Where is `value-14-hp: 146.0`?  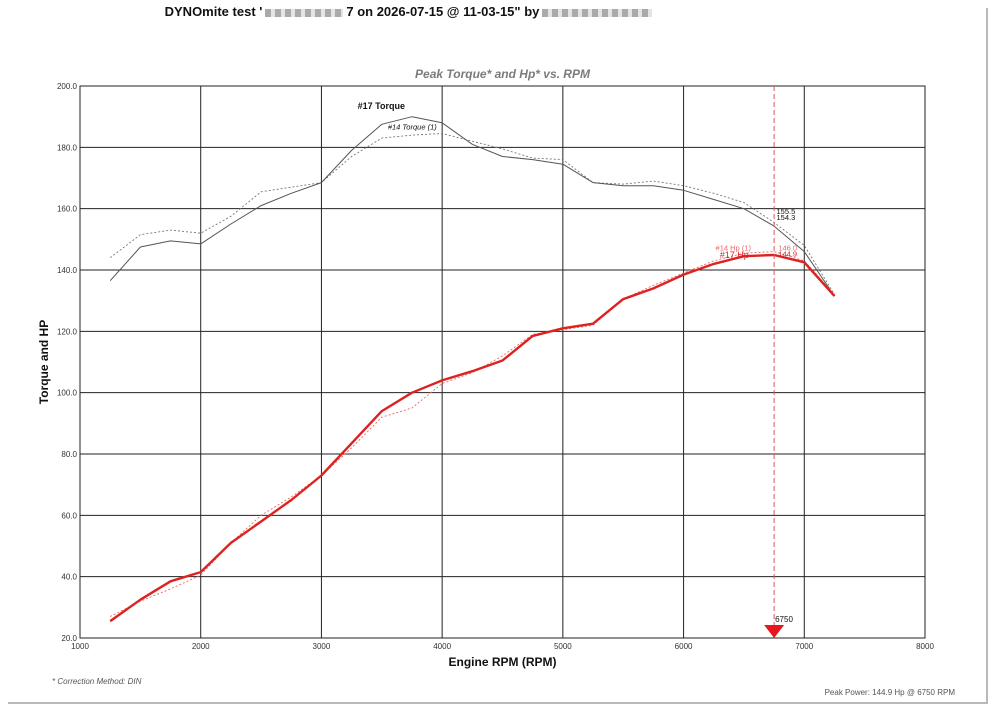 value-14-hp: 146.0 is located at coordinates (787, 248).